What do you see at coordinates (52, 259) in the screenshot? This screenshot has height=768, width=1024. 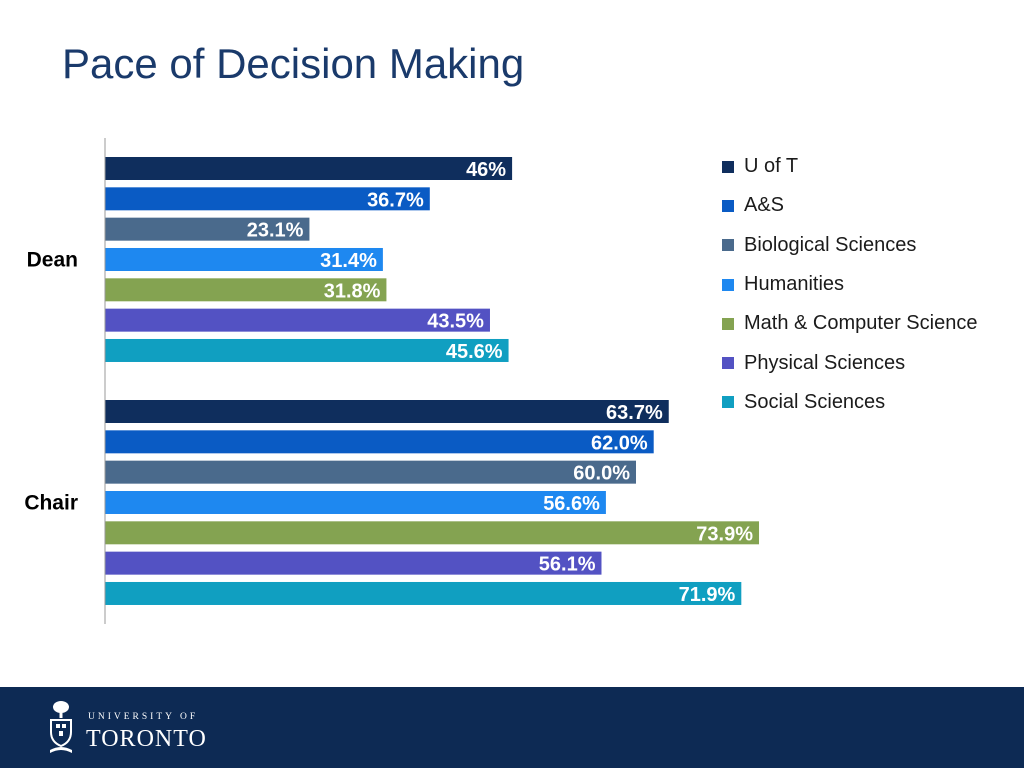 I see `category-axis-label: Dean` at bounding box center [52, 259].